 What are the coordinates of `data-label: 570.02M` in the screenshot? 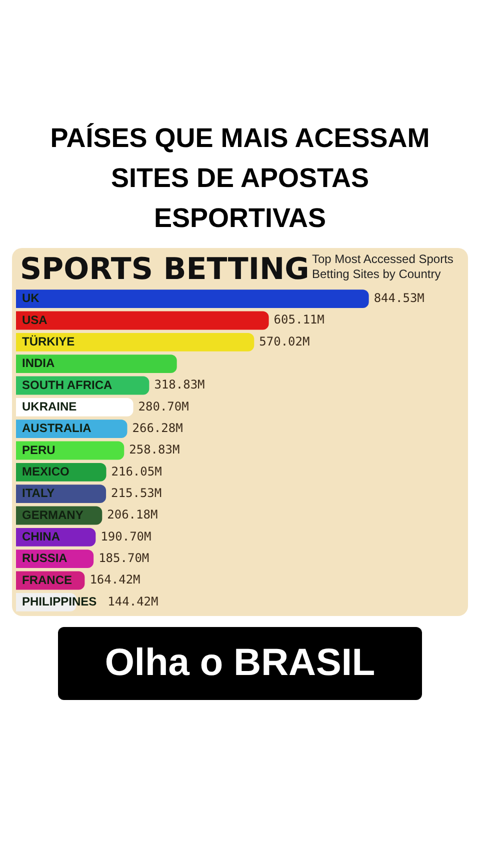 It's located at (284, 341).